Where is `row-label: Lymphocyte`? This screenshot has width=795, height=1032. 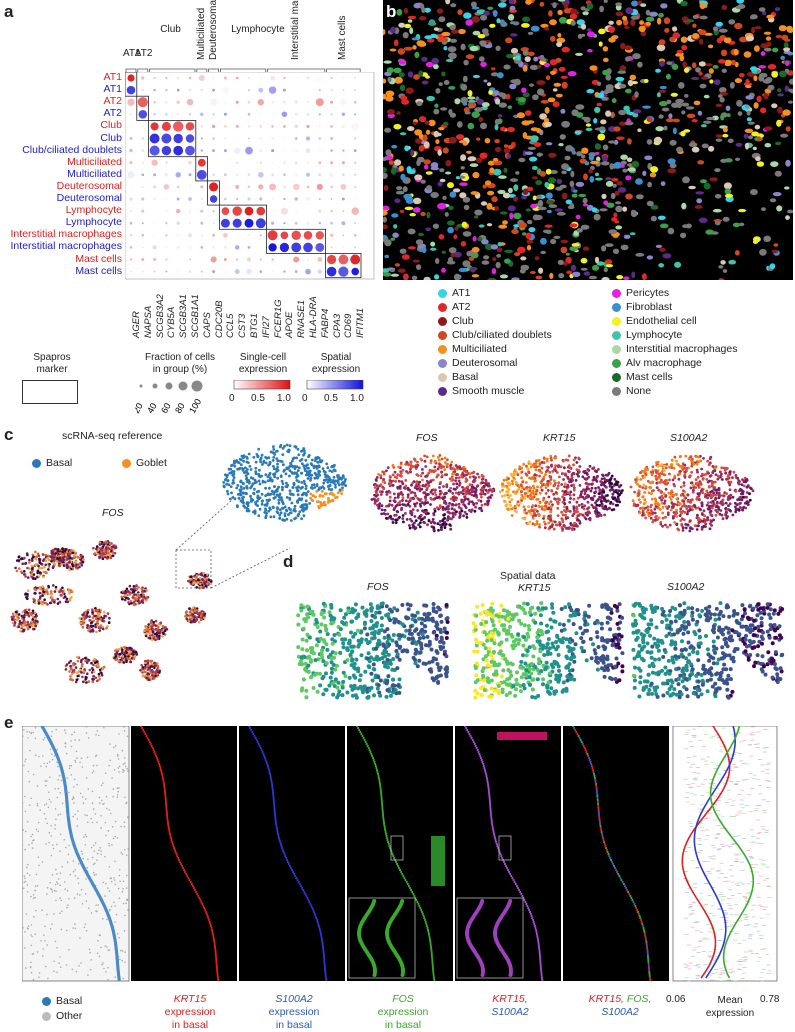
row-label: Lymphocyte is located at coordinates (61, 222).